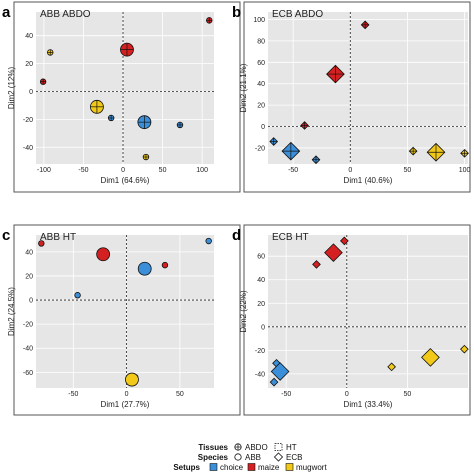 This screenshot has width=474, height=474. What do you see at coordinates (274, 382) in the screenshot?
I see `point-diamond-choice` at bounding box center [274, 382].